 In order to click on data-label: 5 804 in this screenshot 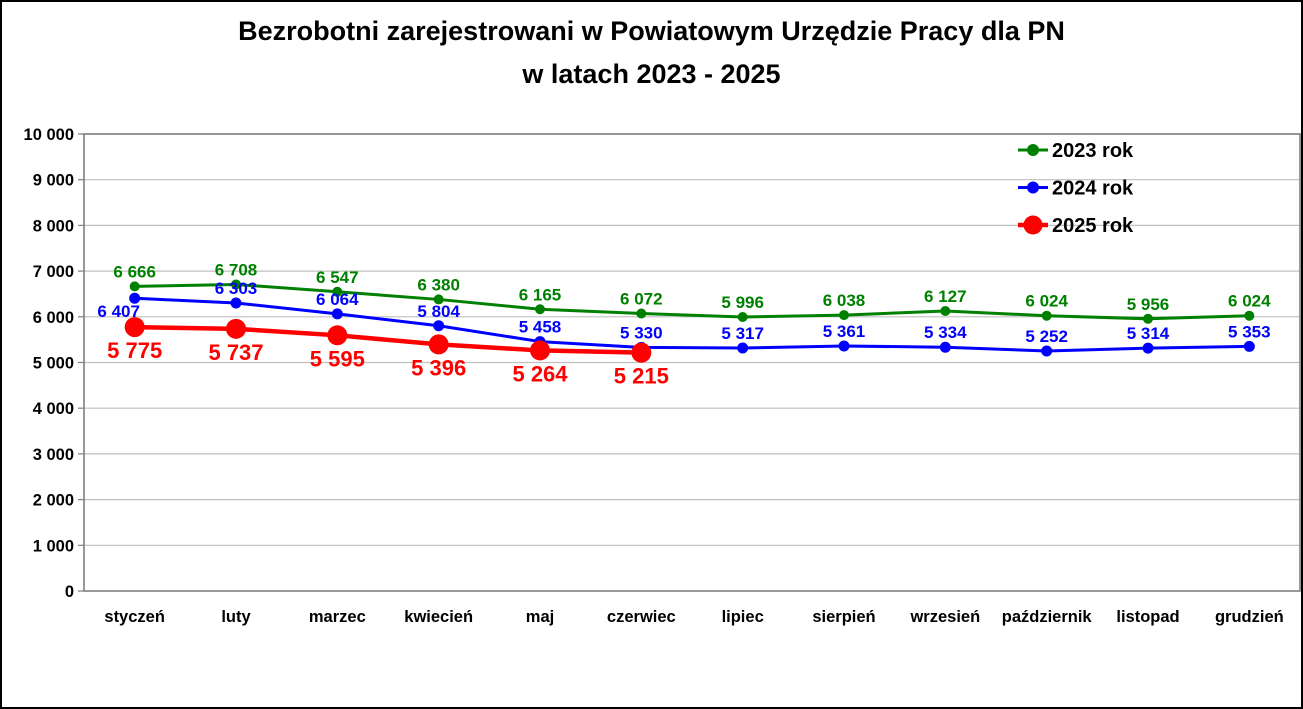, I will do `click(438, 311)`.